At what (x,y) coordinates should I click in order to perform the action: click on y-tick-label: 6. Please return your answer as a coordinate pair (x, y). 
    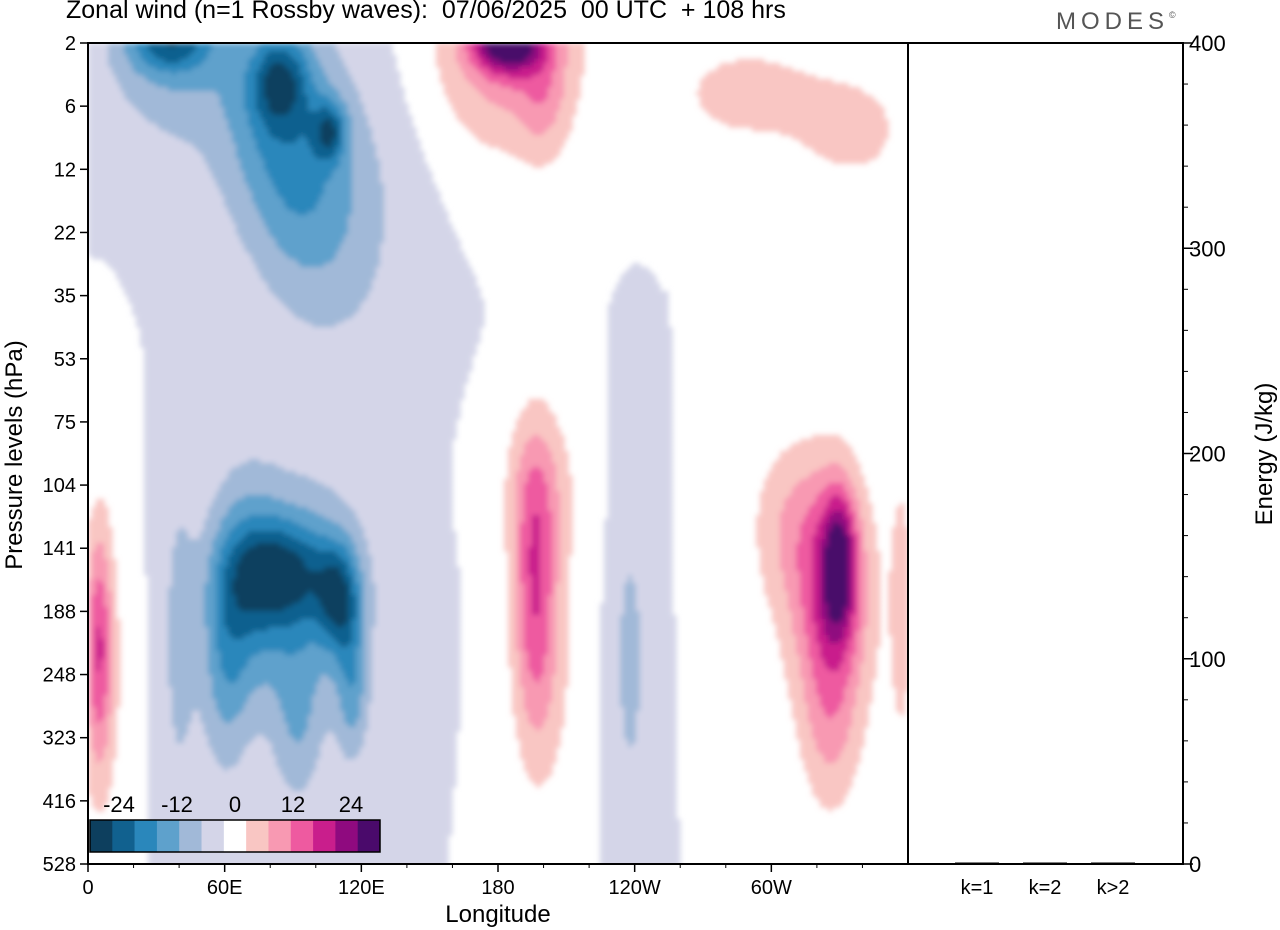
    Looking at the image, I should click on (70, 107).